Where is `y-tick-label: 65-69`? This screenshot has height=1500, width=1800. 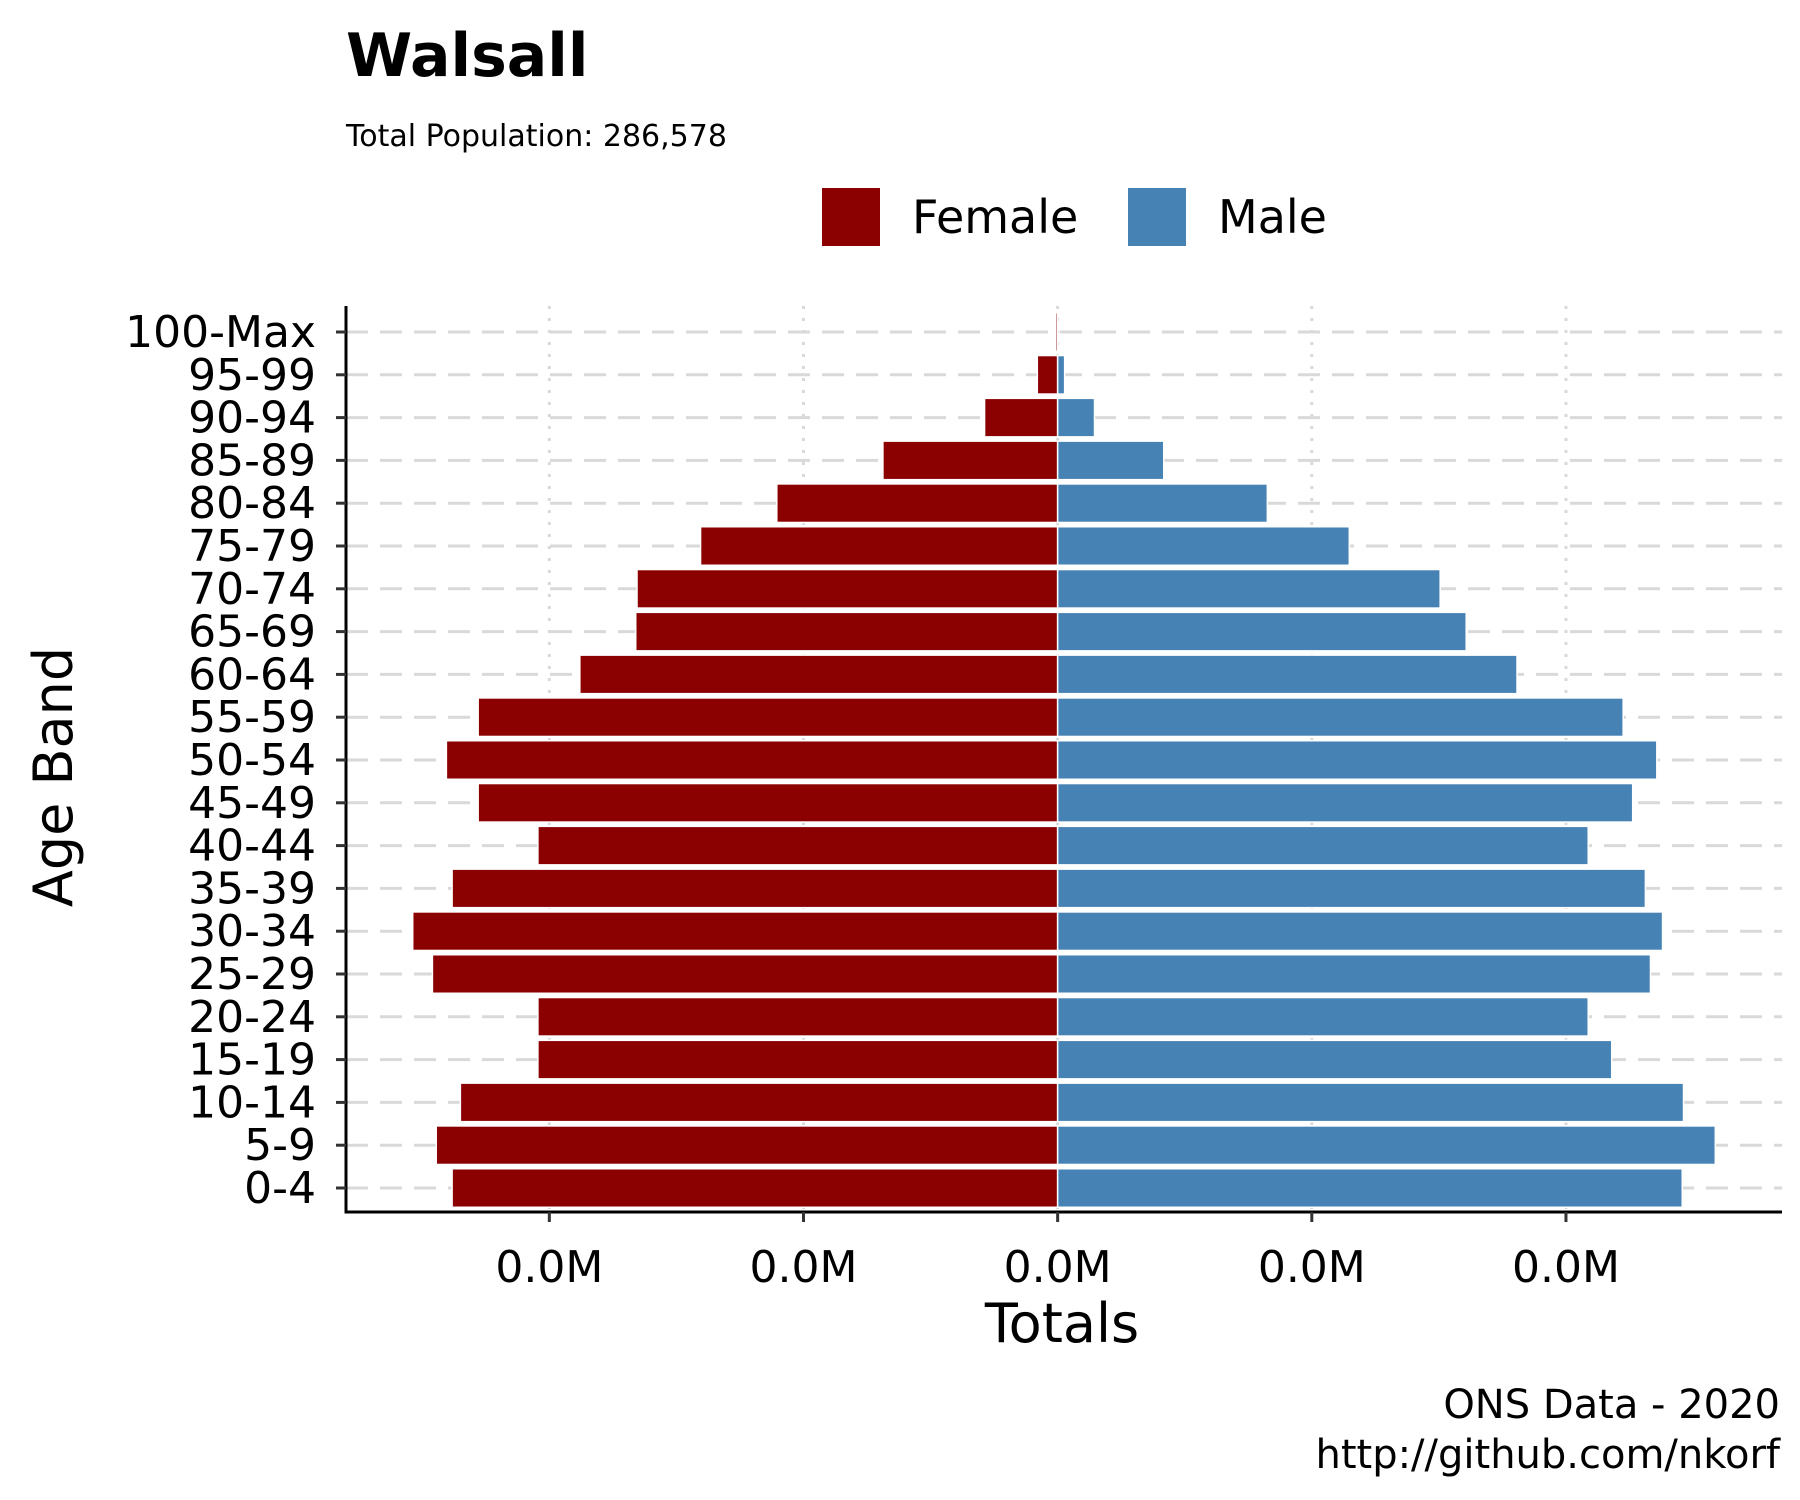 y-tick-label: 65-69 is located at coordinates (252, 632).